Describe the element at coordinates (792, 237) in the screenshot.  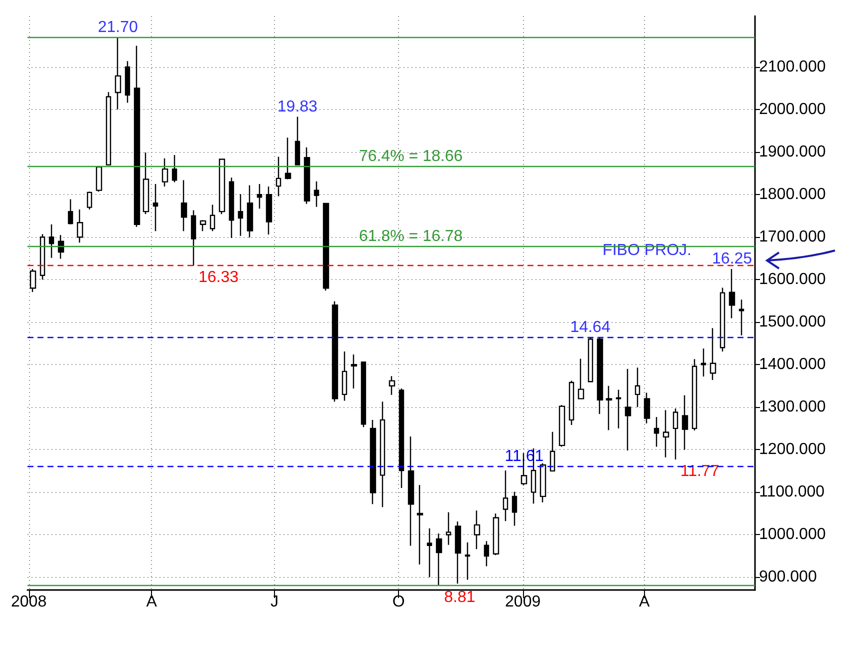
I see `y-tick-label: 1700.000` at that location.